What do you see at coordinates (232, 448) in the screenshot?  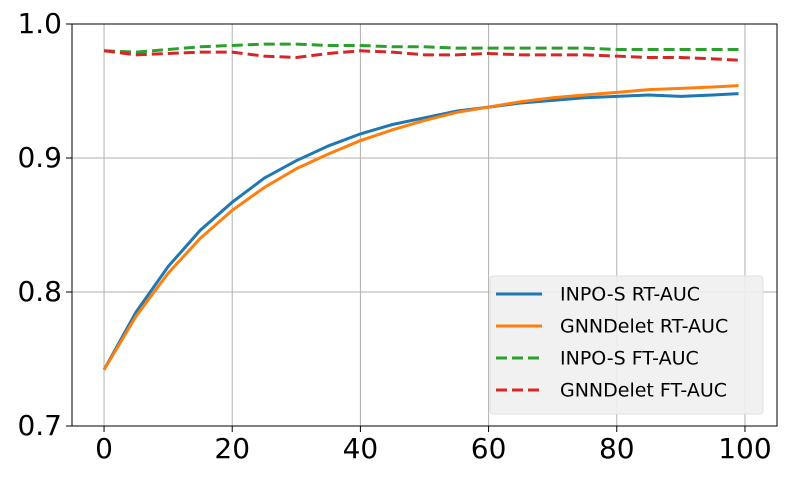 I see `x-tick-label: 20` at bounding box center [232, 448].